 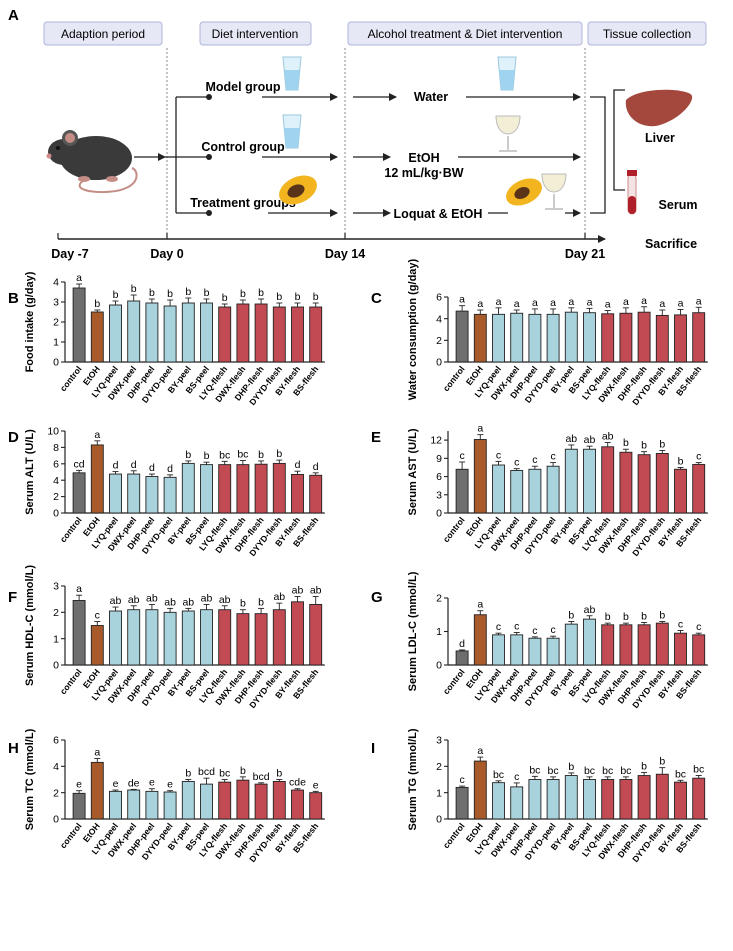 What do you see at coordinates (30, 625) in the screenshot?
I see `y-axis-label: Serum HDL-C (mmol/L)` at bounding box center [30, 625].